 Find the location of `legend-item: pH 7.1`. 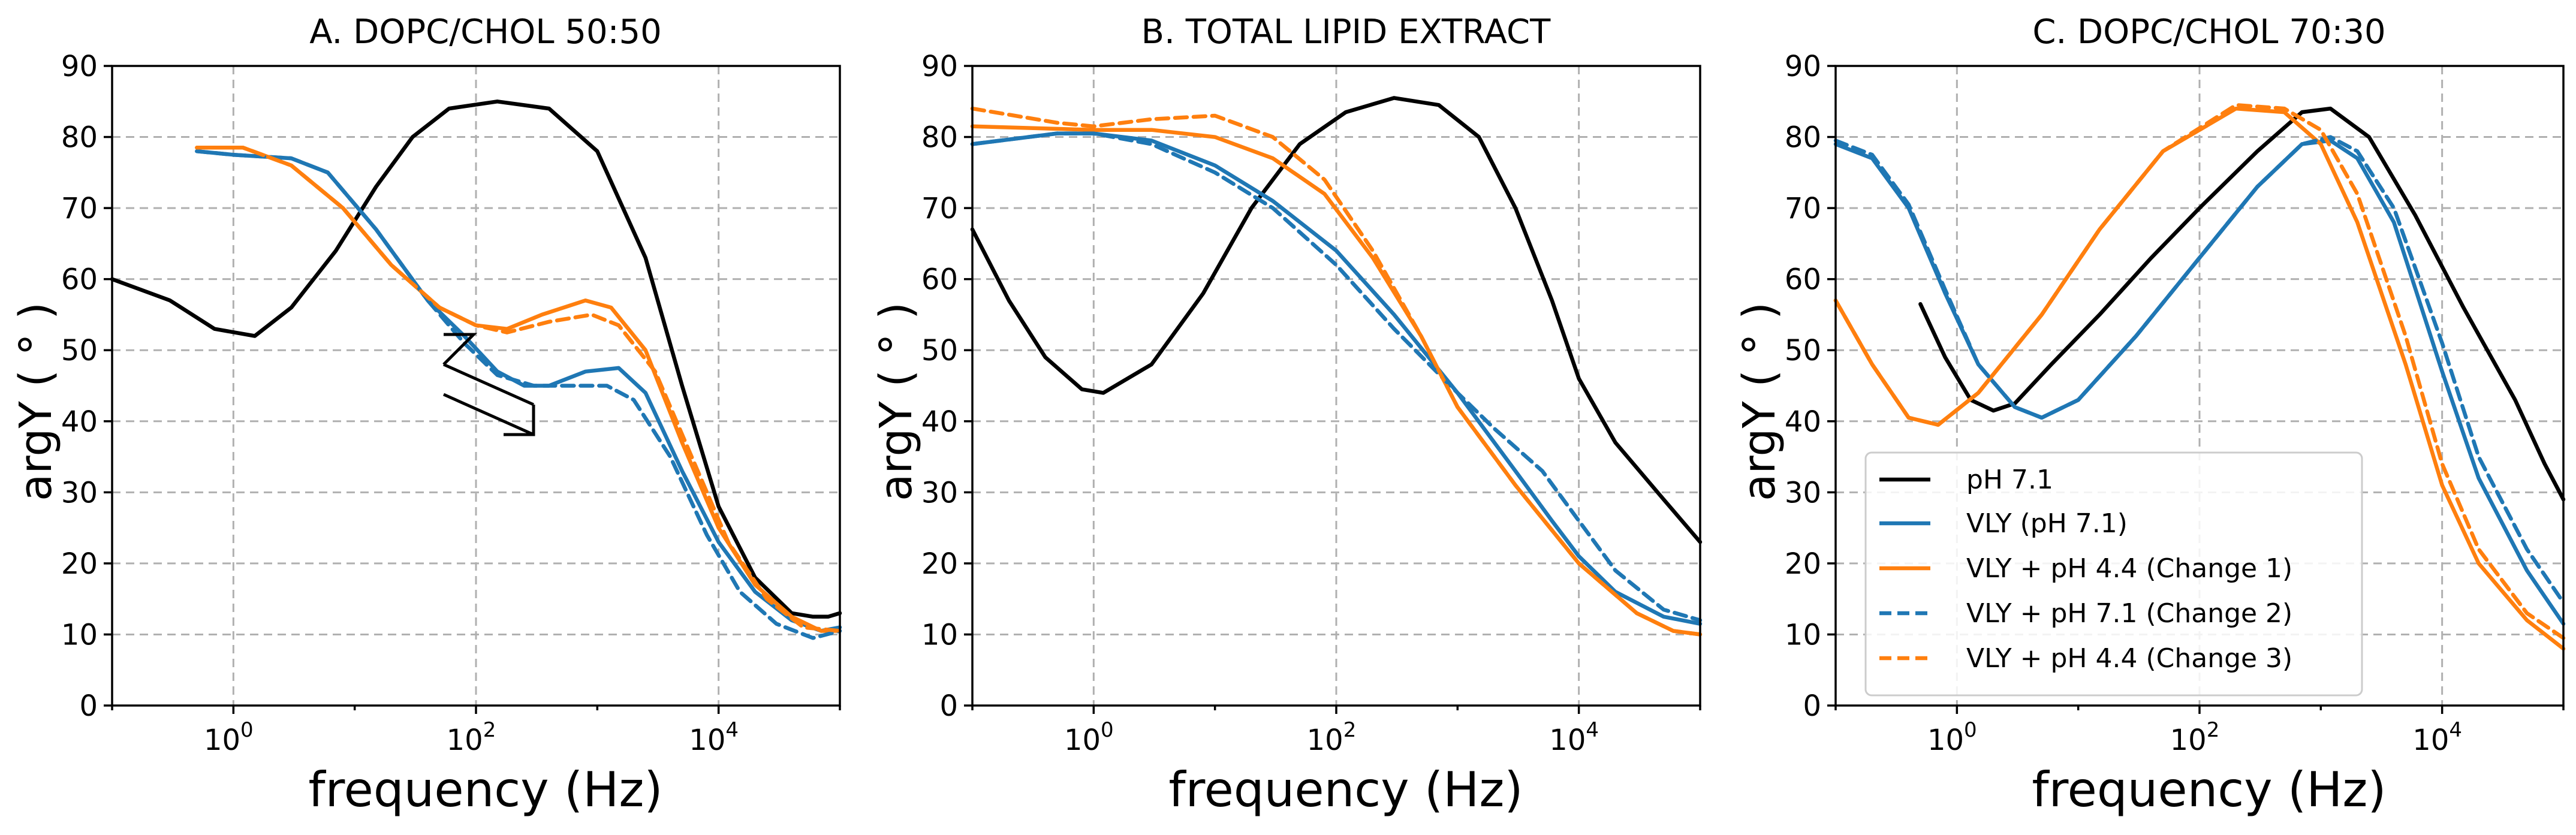

legend-item: pH 7.1 is located at coordinates (1966, 480).